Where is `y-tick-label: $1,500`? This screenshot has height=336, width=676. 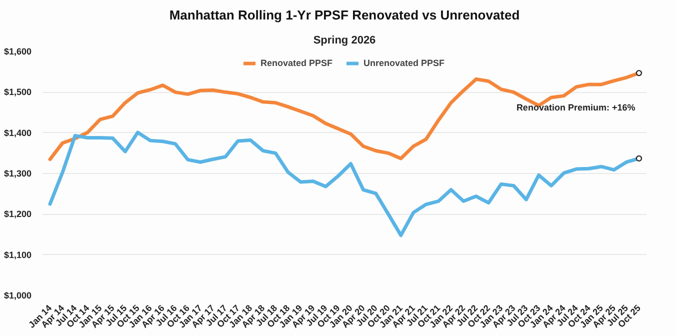 y-tick-label: $1,500 is located at coordinates (18, 92).